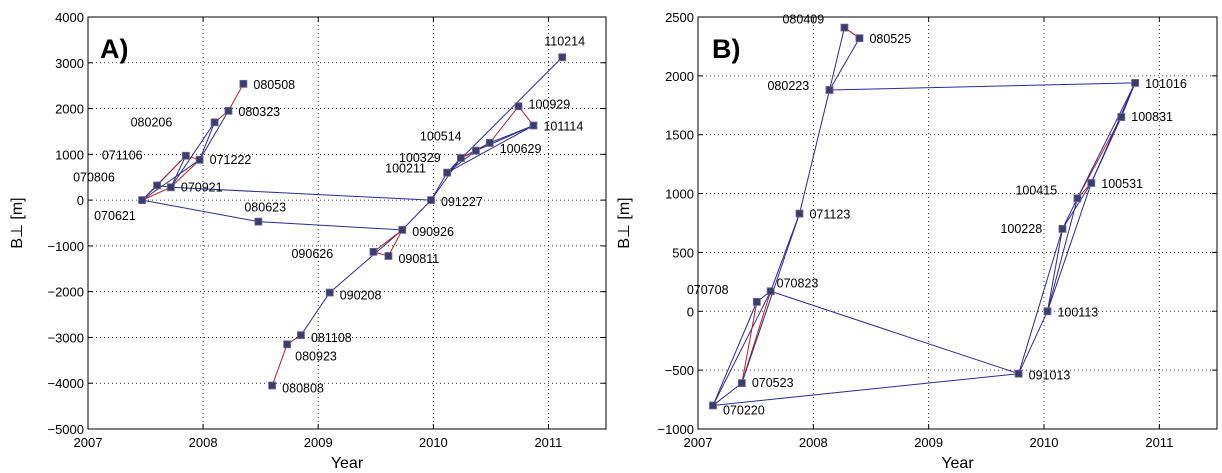  What do you see at coordinates (957, 463) in the screenshot?
I see `x-axis-label: Year` at bounding box center [957, 463].